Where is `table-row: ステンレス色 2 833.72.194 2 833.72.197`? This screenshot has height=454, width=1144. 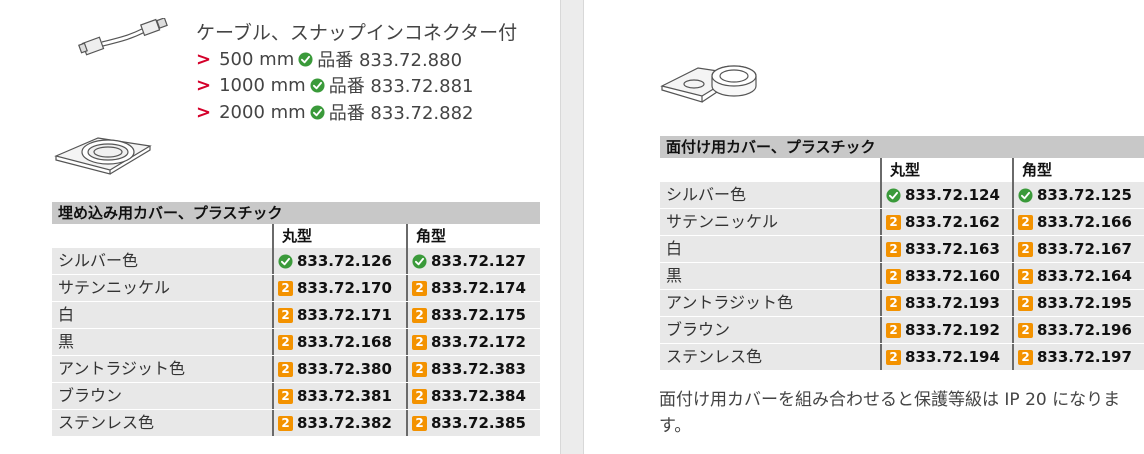
table-row: ステンレス色 2 833.72.194 2 833.72.197 is located at coordinates (902, 357).